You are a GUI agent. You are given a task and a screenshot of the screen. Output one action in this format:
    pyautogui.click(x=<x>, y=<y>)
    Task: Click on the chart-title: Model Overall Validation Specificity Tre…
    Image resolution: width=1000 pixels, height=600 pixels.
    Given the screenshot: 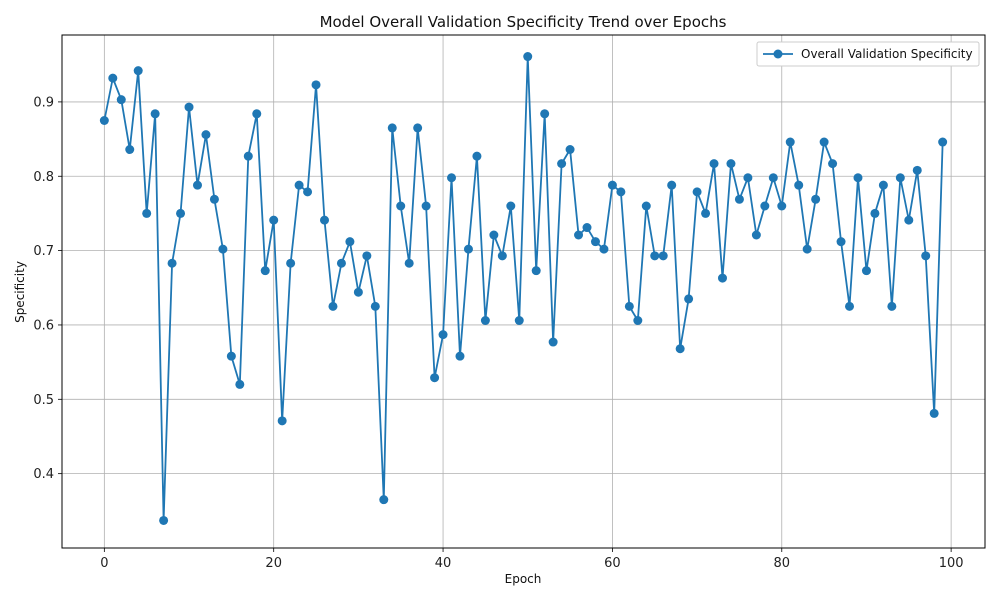 What is the action you would take?
    pyautogui.click(x=523, y=22)
    